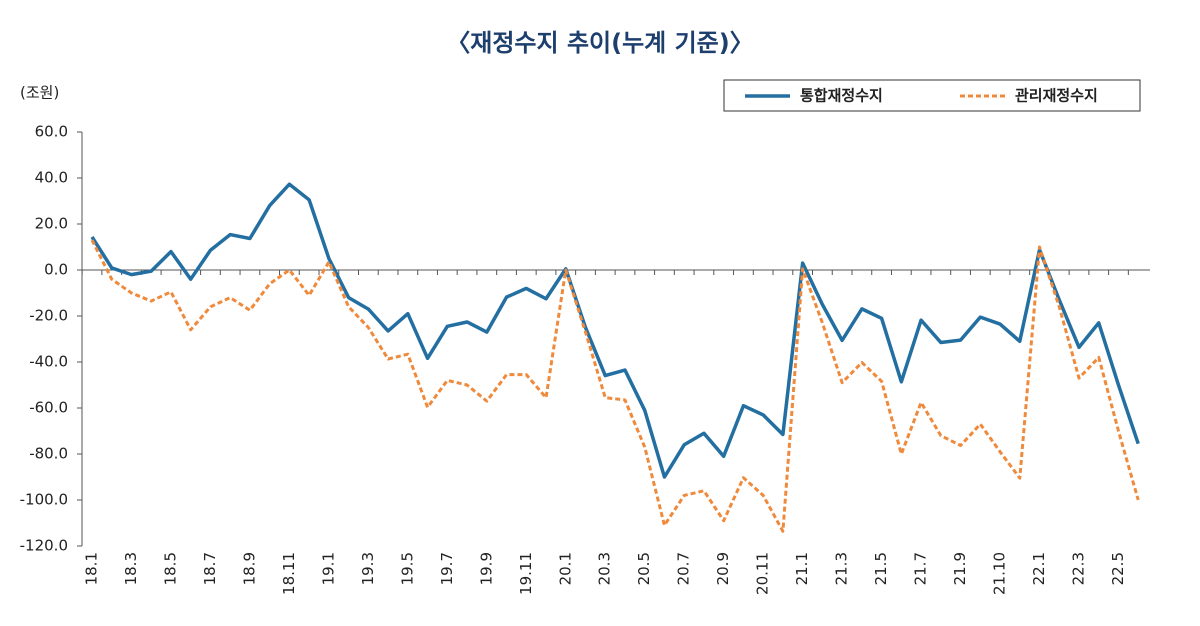 The image size is (1200, 626). What do you see at coordinates (723, 568) in the screenshot?
I see `x-tick-label: 20.9` at bounding box center [723, 568].